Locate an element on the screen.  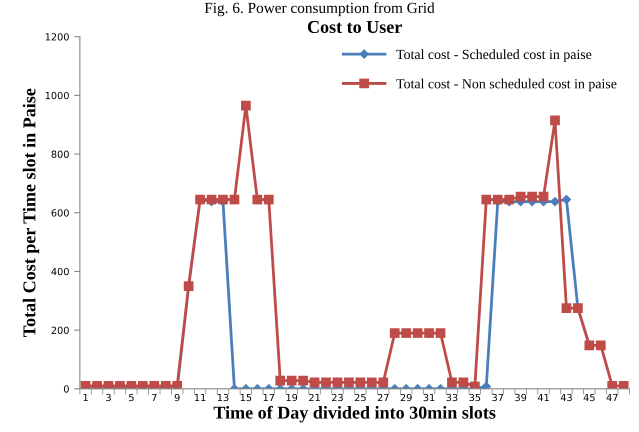
x-tick-label: 29 is located at coordinates (406, 398).